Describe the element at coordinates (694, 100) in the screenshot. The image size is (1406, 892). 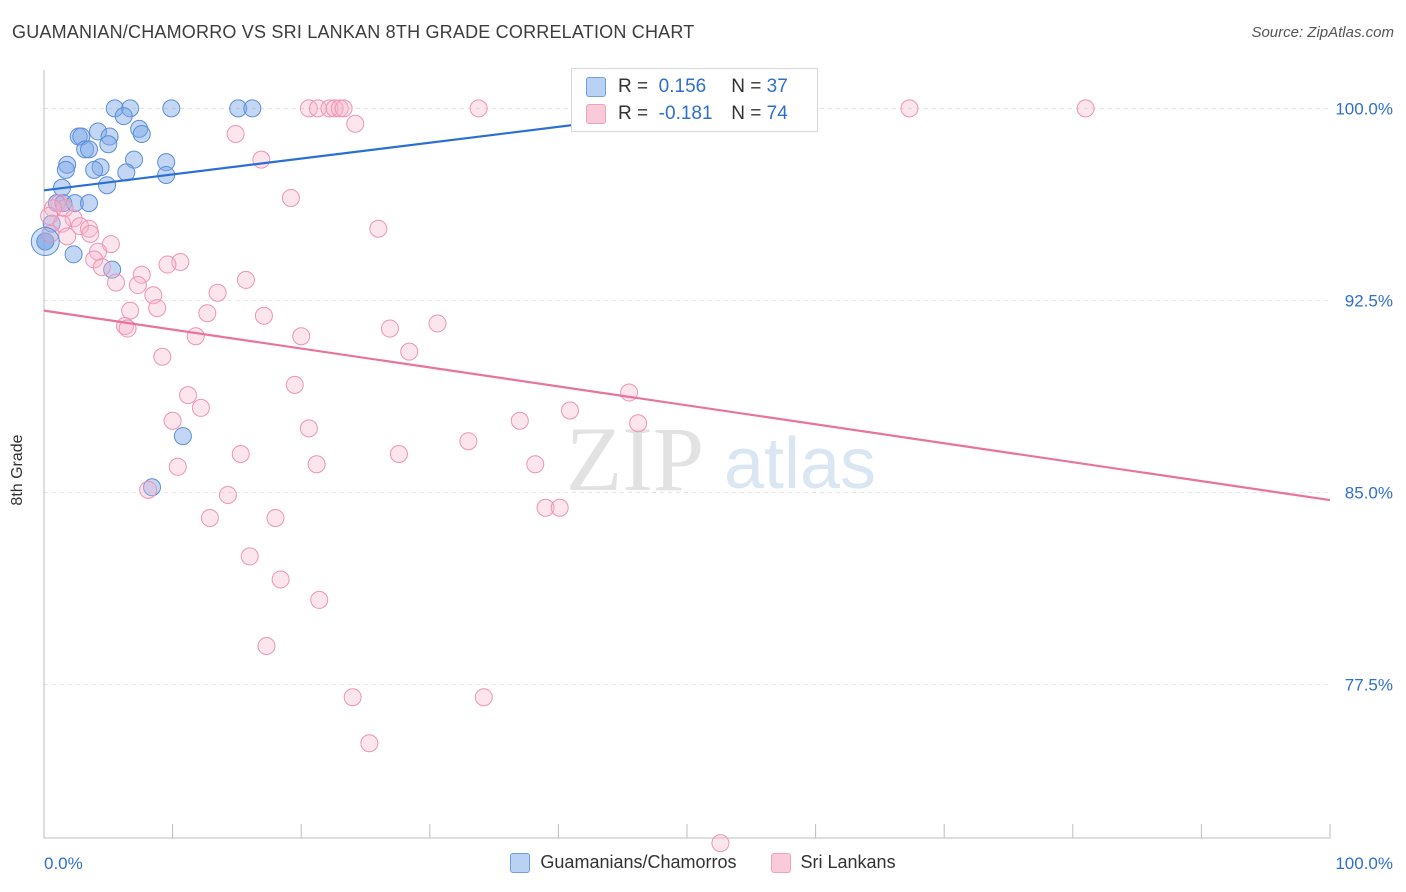
I see `correlation-legend: R = 0.156 N = 37 R = -0.181 N = 74` at that location.